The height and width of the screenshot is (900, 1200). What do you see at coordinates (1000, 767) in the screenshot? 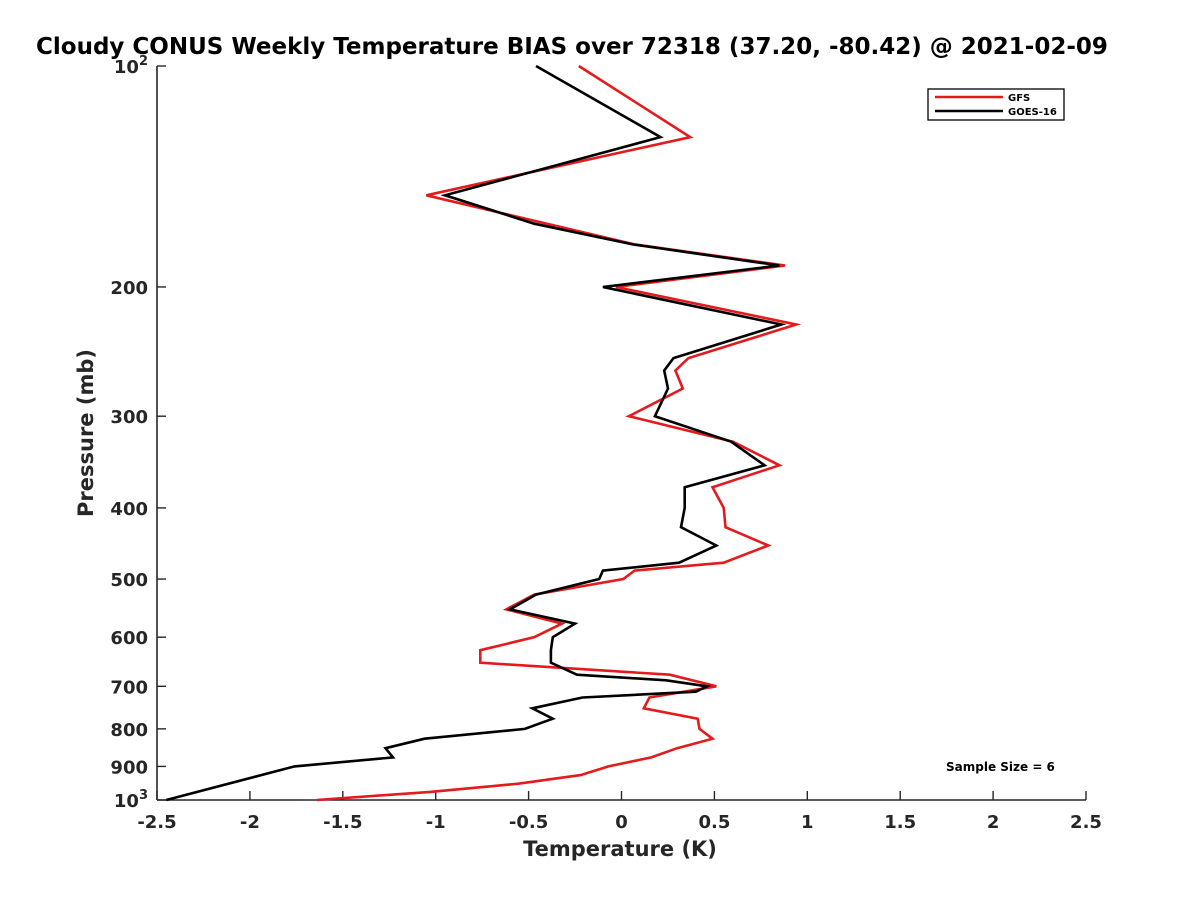
I see `sample-size-annotation: Sample Size = 6` at bounding box center [1000, 767].